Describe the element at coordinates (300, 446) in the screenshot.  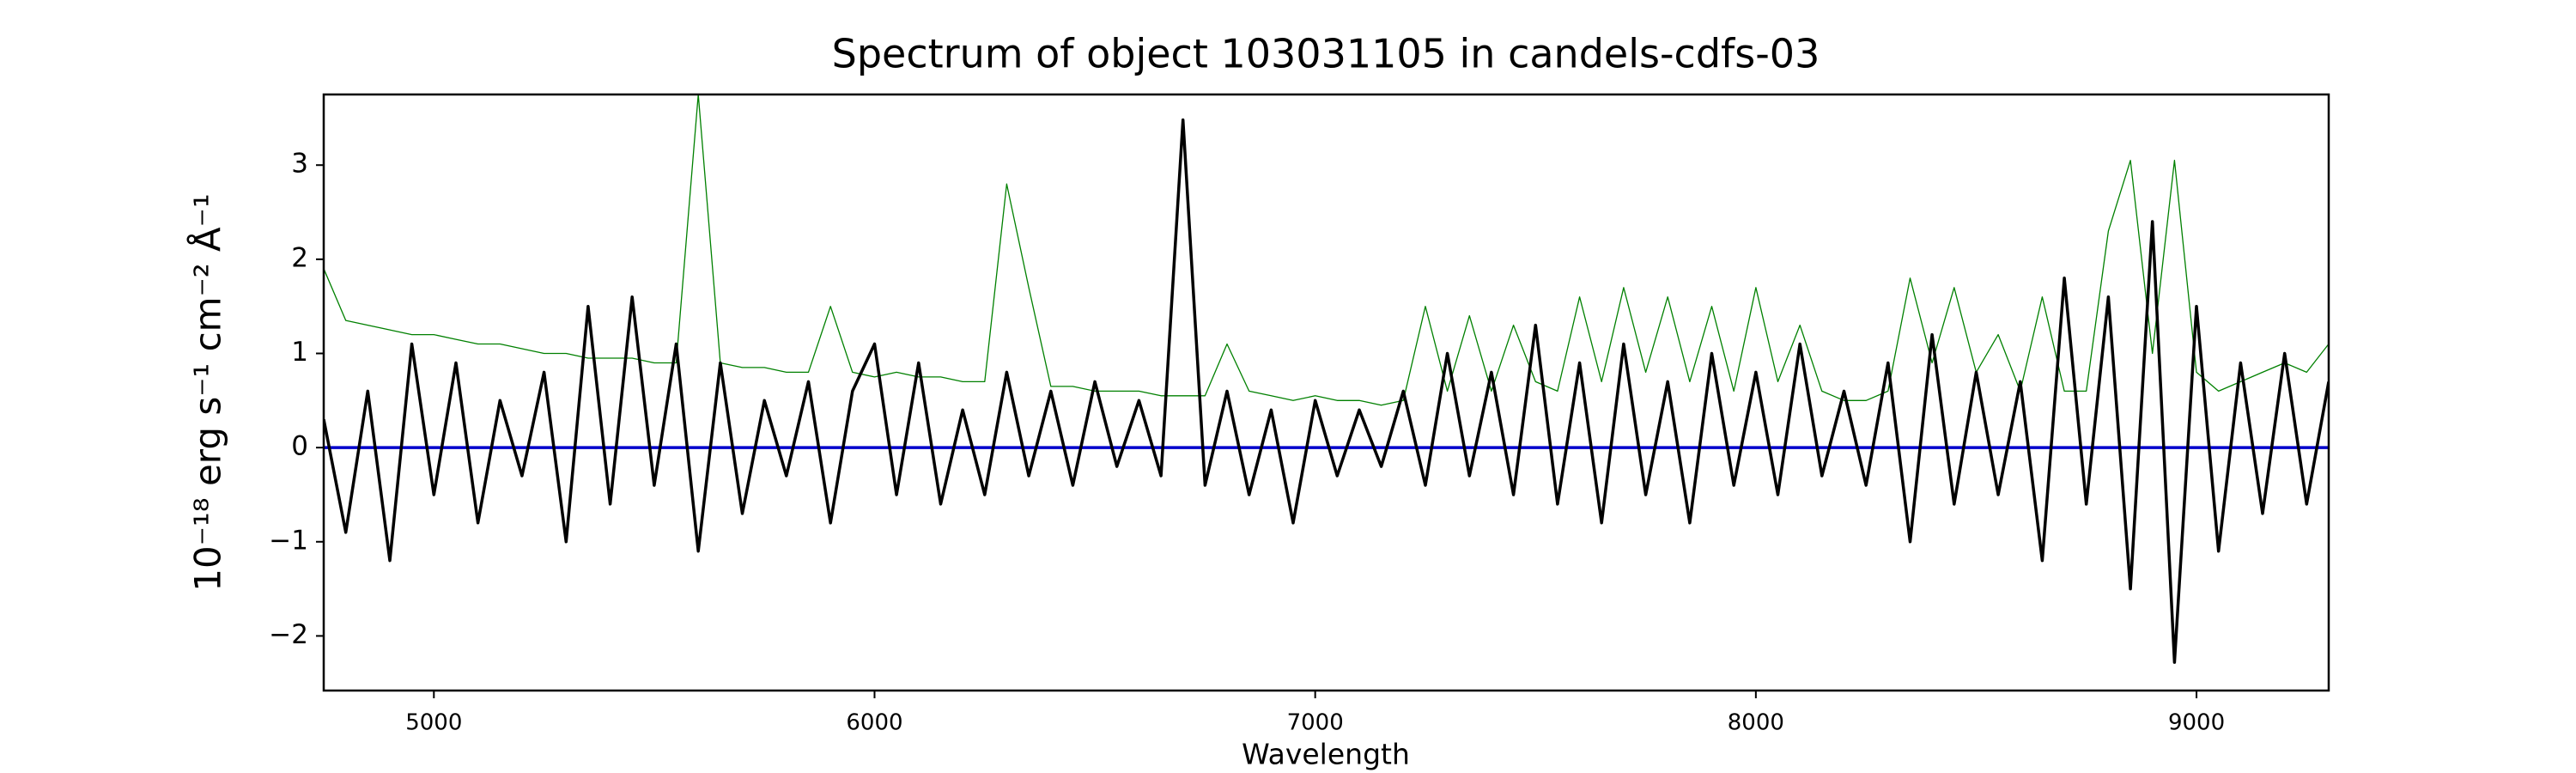
I see `y-tick-label: 0` at that location.